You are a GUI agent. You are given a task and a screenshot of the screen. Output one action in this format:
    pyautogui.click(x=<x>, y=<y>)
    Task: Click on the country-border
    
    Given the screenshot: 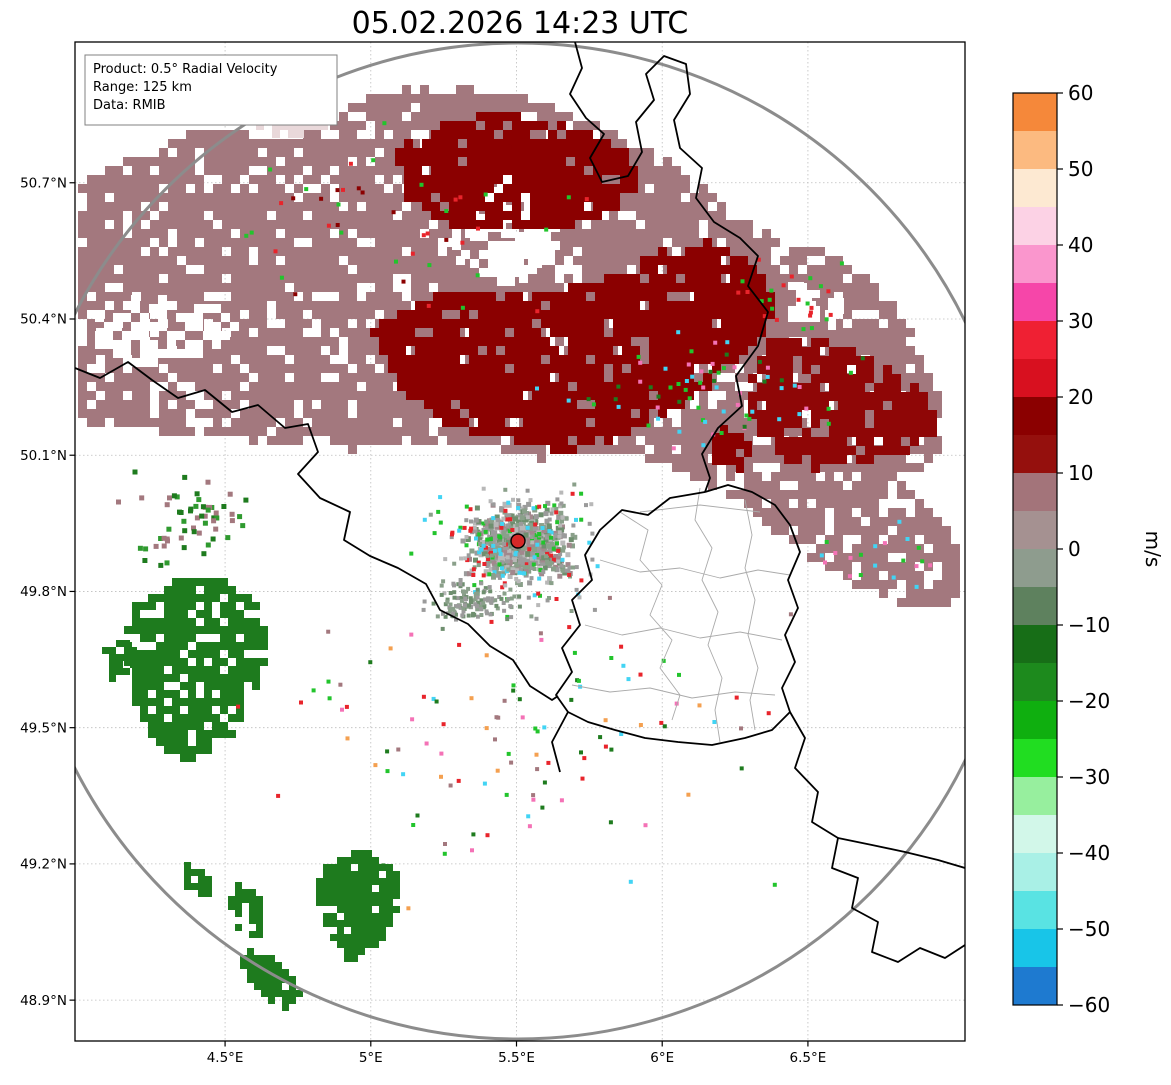 What is the action you would take?
    pyautogui.click(x=560, y=742)
    